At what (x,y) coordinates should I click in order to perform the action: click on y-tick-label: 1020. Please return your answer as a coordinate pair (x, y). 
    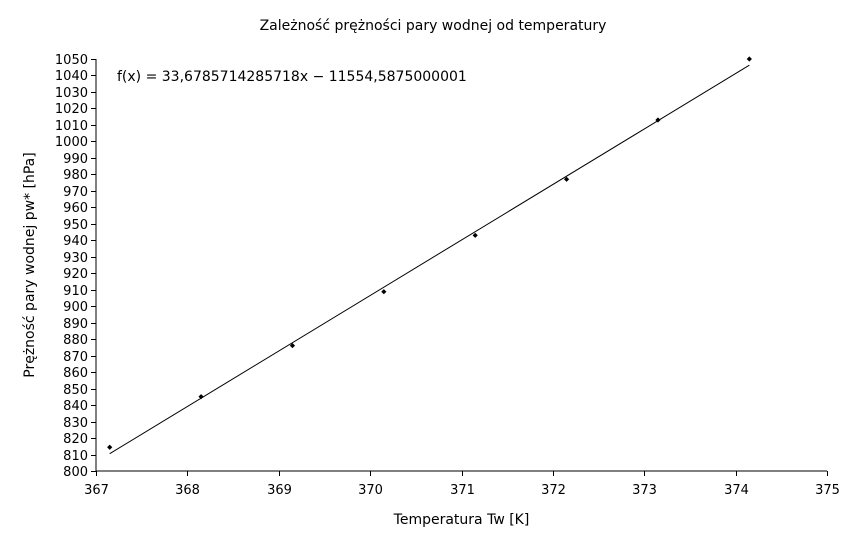
    Looking at the image, I should click on (71, 109).